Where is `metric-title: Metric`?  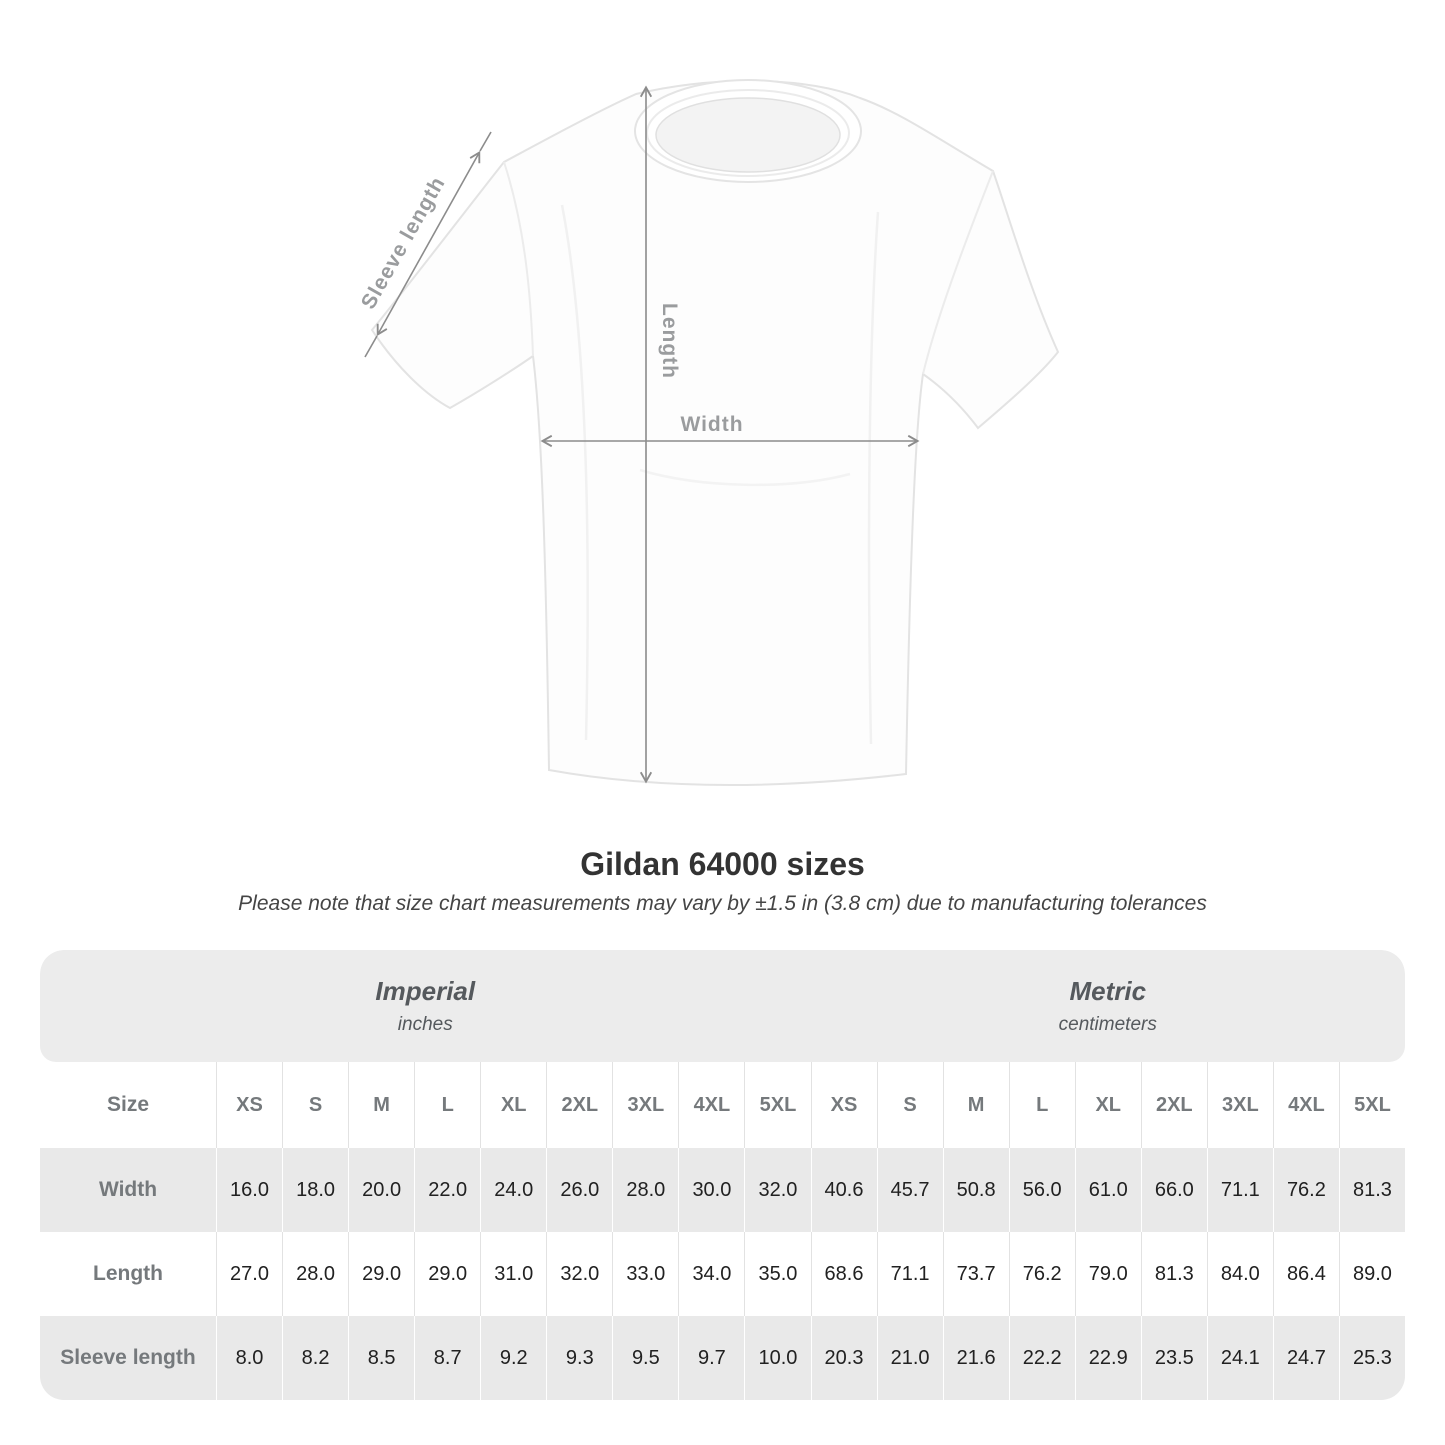 metric-title: Metric is located at coordinates (1108, 991).